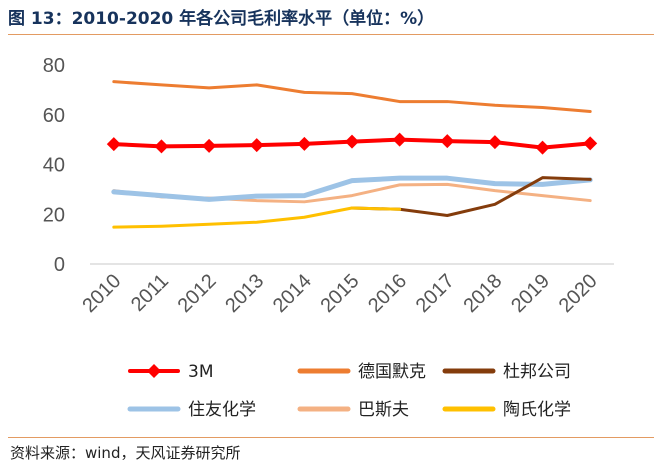  What do you see at coordinates (221, 19) in the screenshot?
I see `figure-title: 图 13：2010-2020 年各公司毛利率水平（单位：%）` at bounding box center [221, 19].